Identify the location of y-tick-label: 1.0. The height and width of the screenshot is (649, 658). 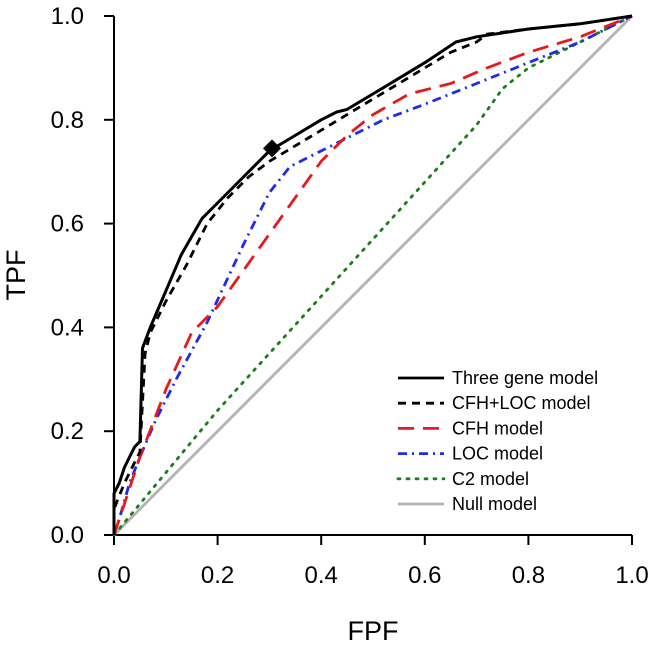
(67, 16).